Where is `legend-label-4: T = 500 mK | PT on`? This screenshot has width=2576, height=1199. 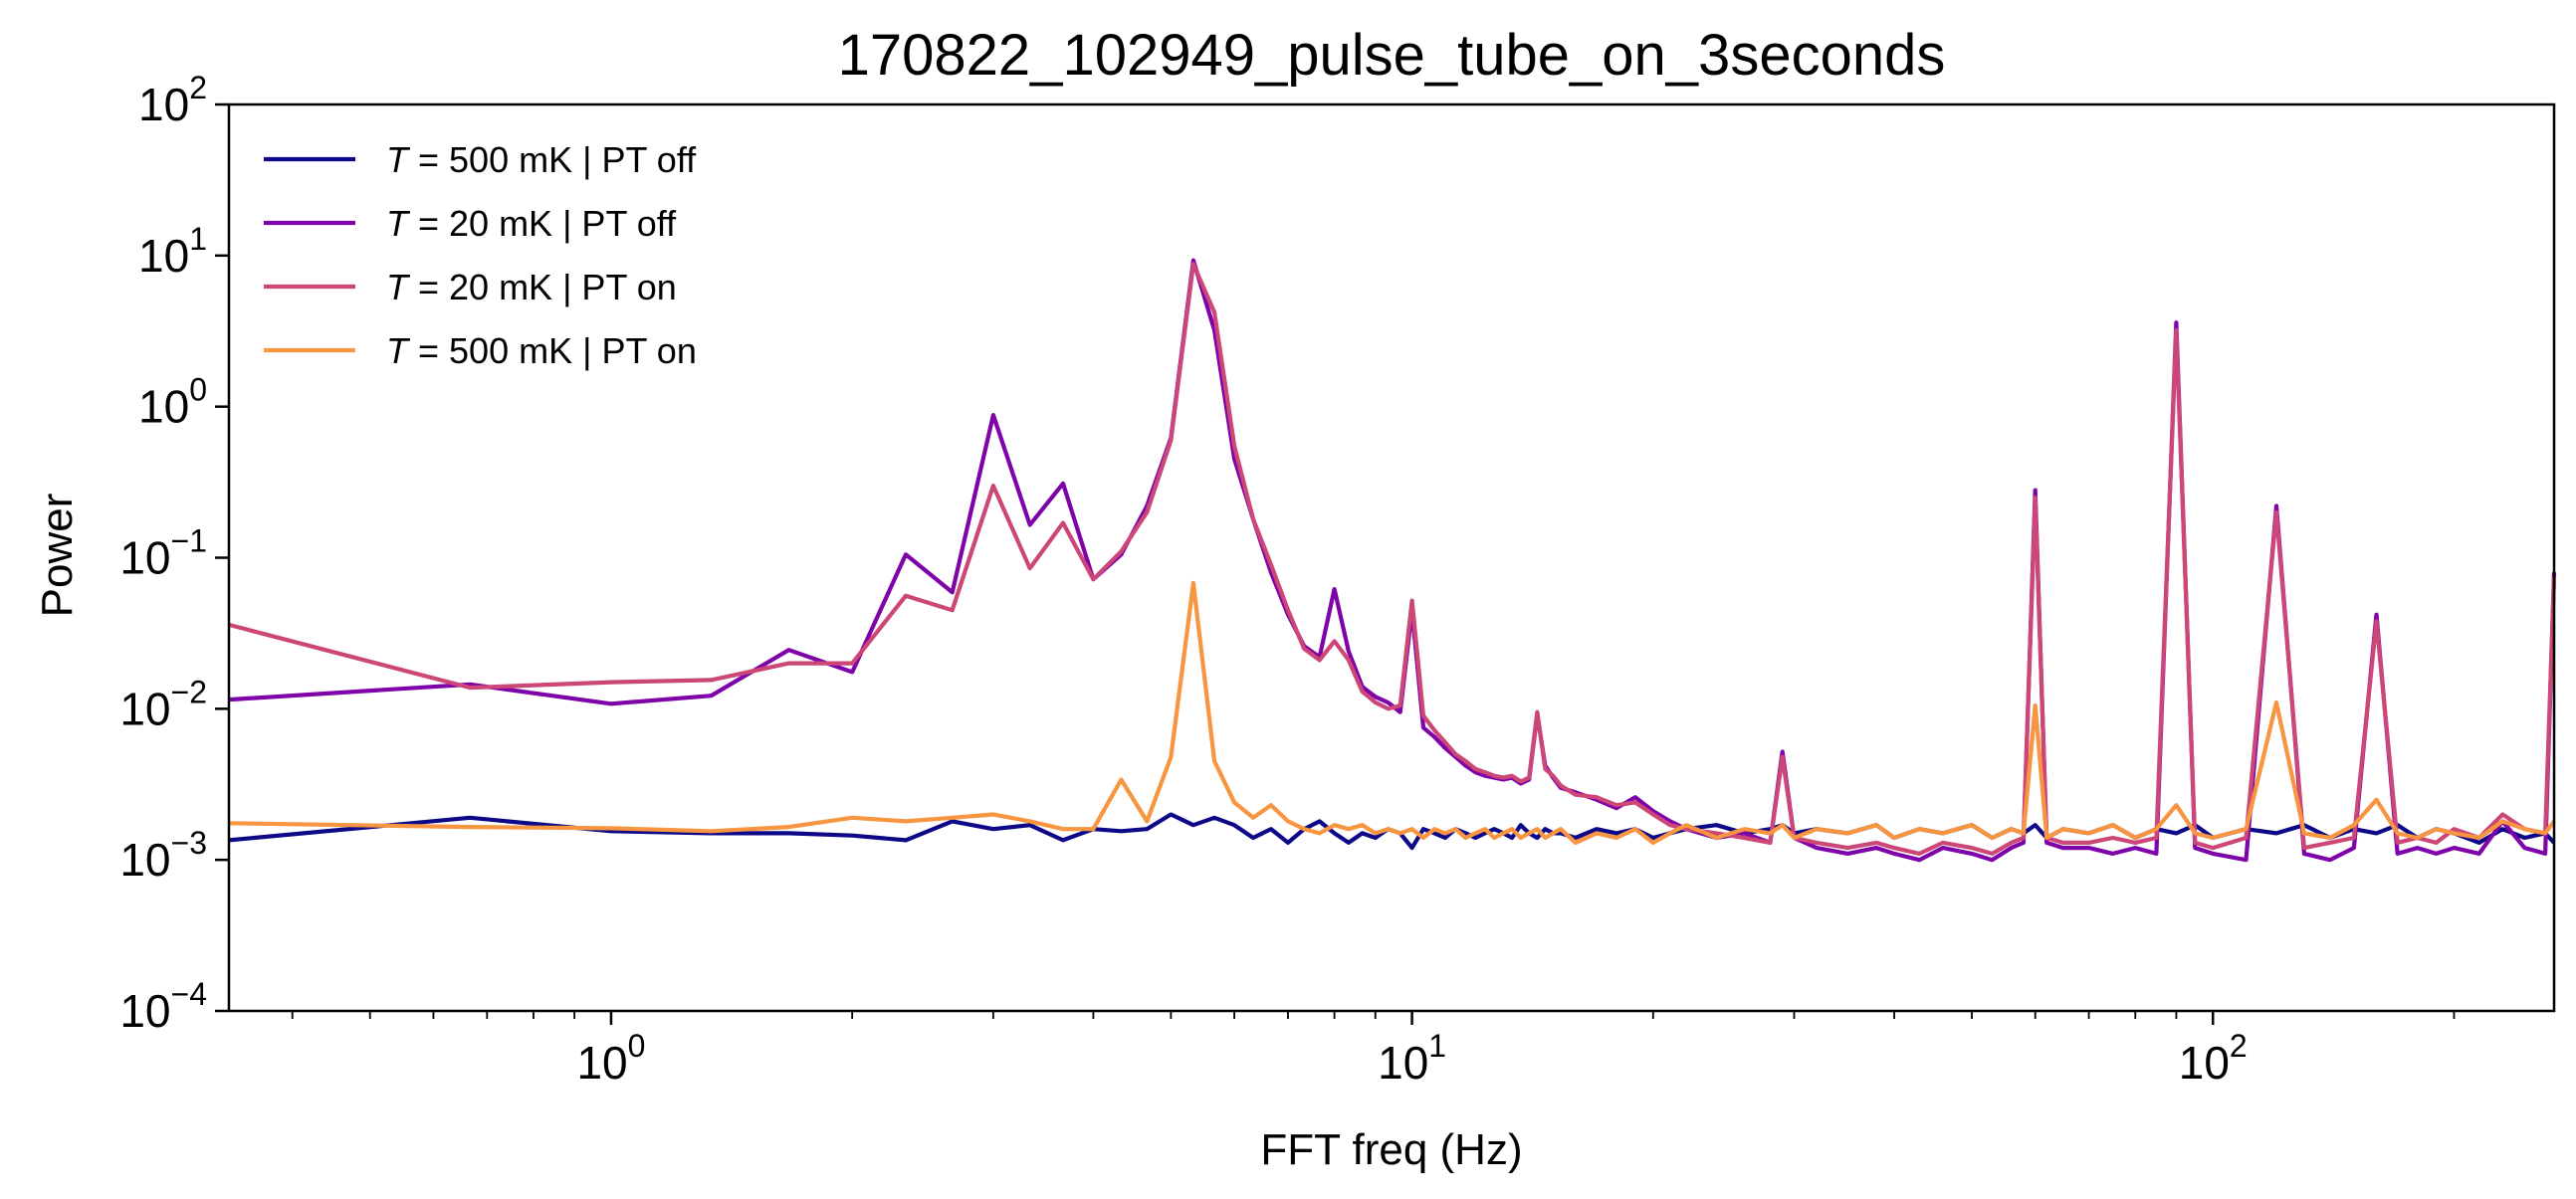
legend-label-4: T = 500 mK | PT on is located at coordinates (541, 350).